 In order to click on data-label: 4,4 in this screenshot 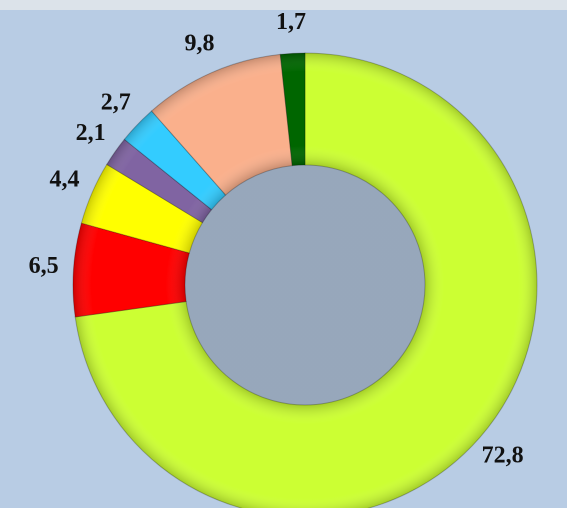, I will do `click(65, 179)`.